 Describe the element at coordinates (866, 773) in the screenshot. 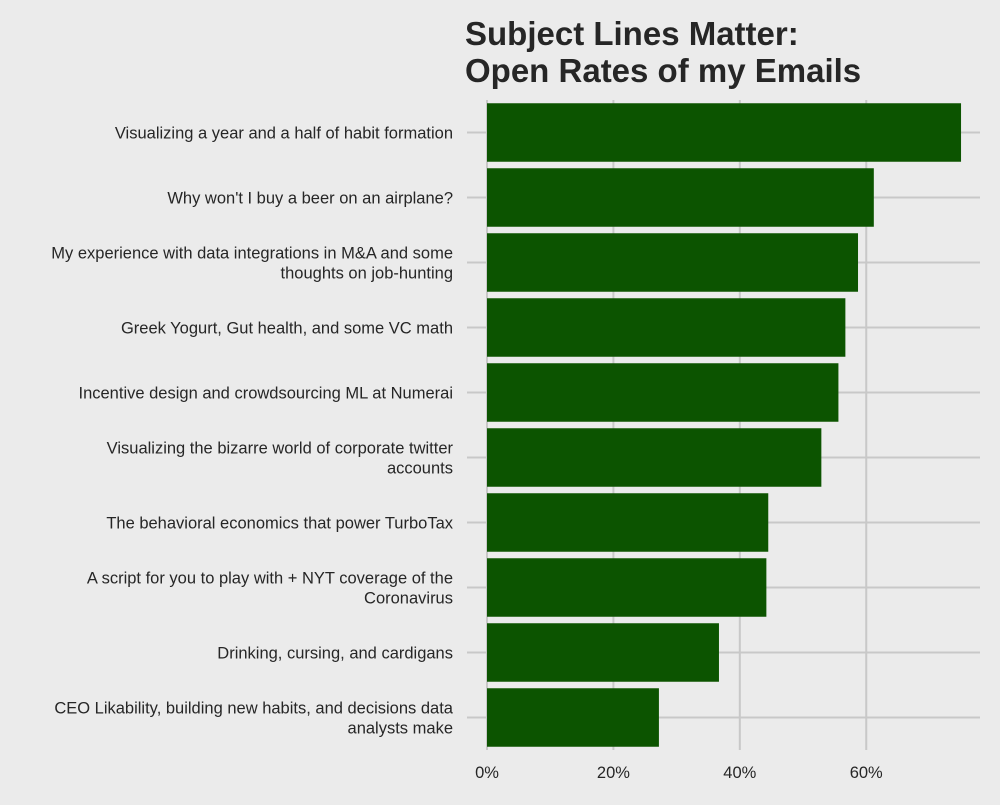

I see `x-tick-label: 60%` at that location.